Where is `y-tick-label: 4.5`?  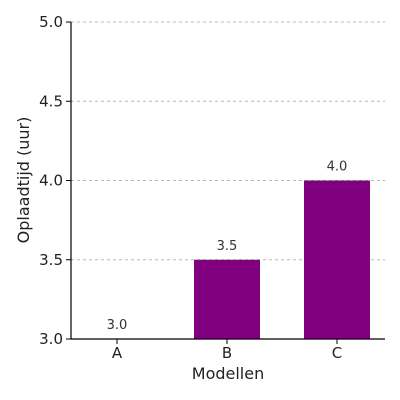 y-tick-label: 4.5 is located at coordinates (51, 101).